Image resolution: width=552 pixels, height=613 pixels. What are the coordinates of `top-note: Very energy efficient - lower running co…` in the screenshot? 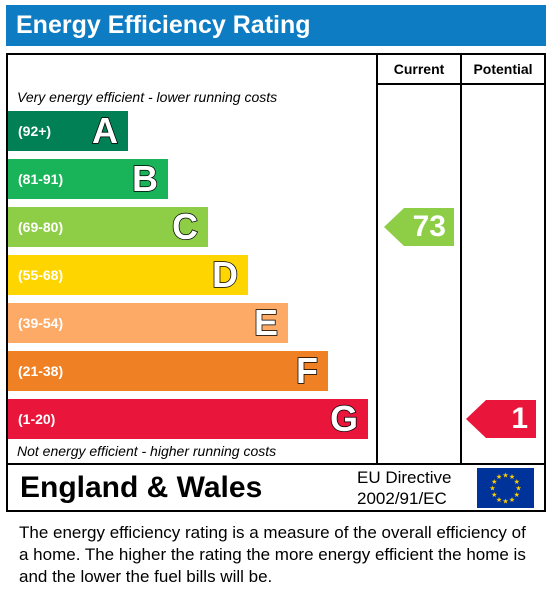 It's located at (147, 97).